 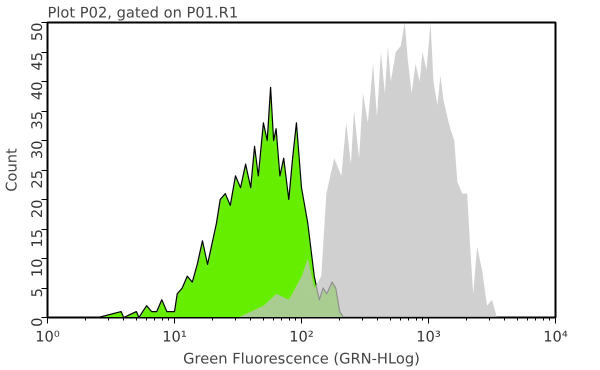 I want to click on y-axis-title: Count, so click(x=12, y=170).